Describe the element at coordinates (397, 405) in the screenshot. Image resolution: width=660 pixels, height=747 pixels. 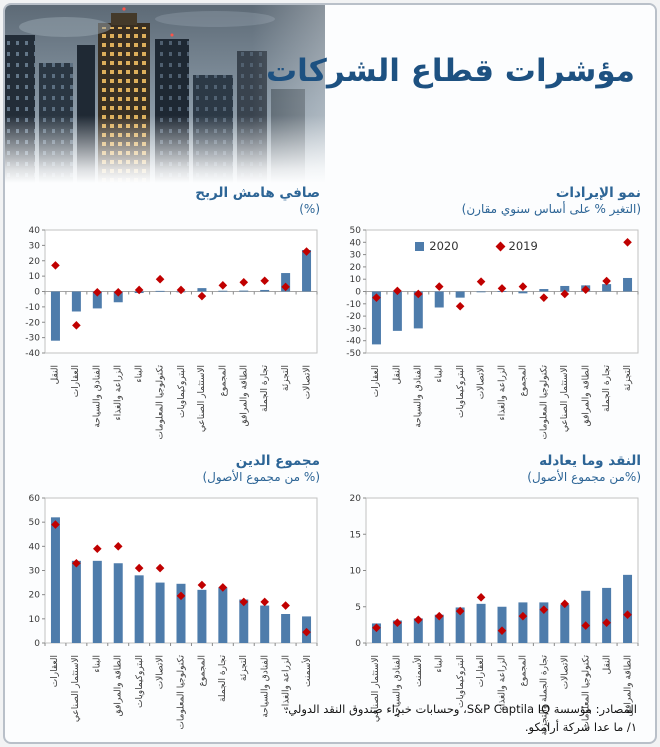
I see `x-axis-category: النقل` at that location.